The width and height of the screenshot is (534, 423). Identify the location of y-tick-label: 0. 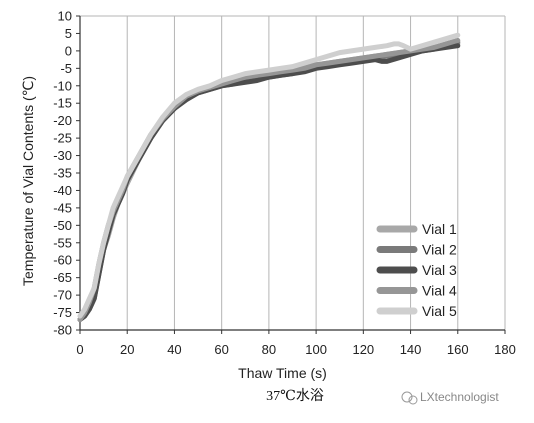
(68, 50).